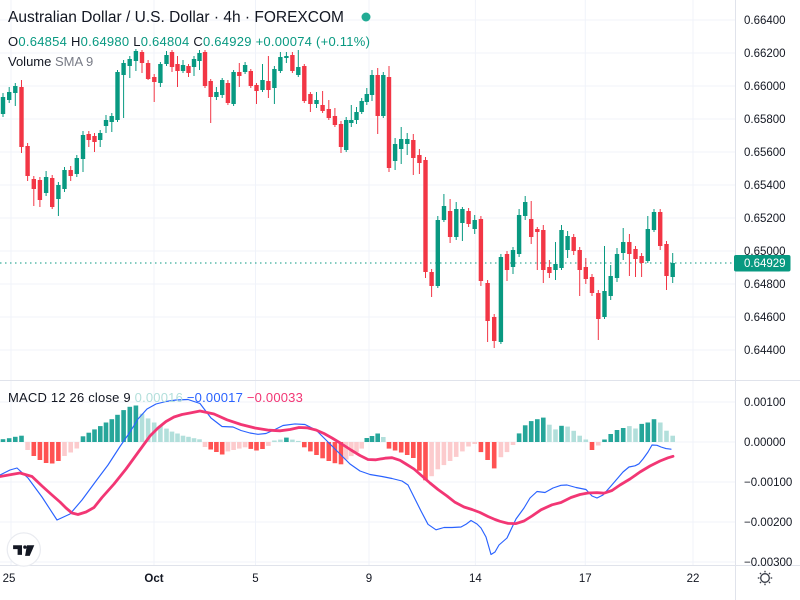 The height and width of the screenshot is (600, 800). Describe the element at coordinates (369, 579) in the screenshot. I see `svg-text: 9` at that location.